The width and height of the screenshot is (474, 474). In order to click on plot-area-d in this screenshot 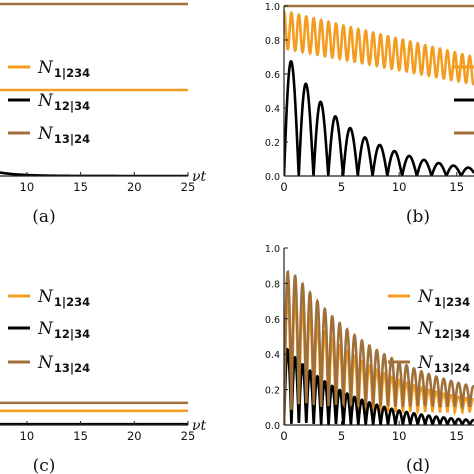, I will do `click(379, 347)`.